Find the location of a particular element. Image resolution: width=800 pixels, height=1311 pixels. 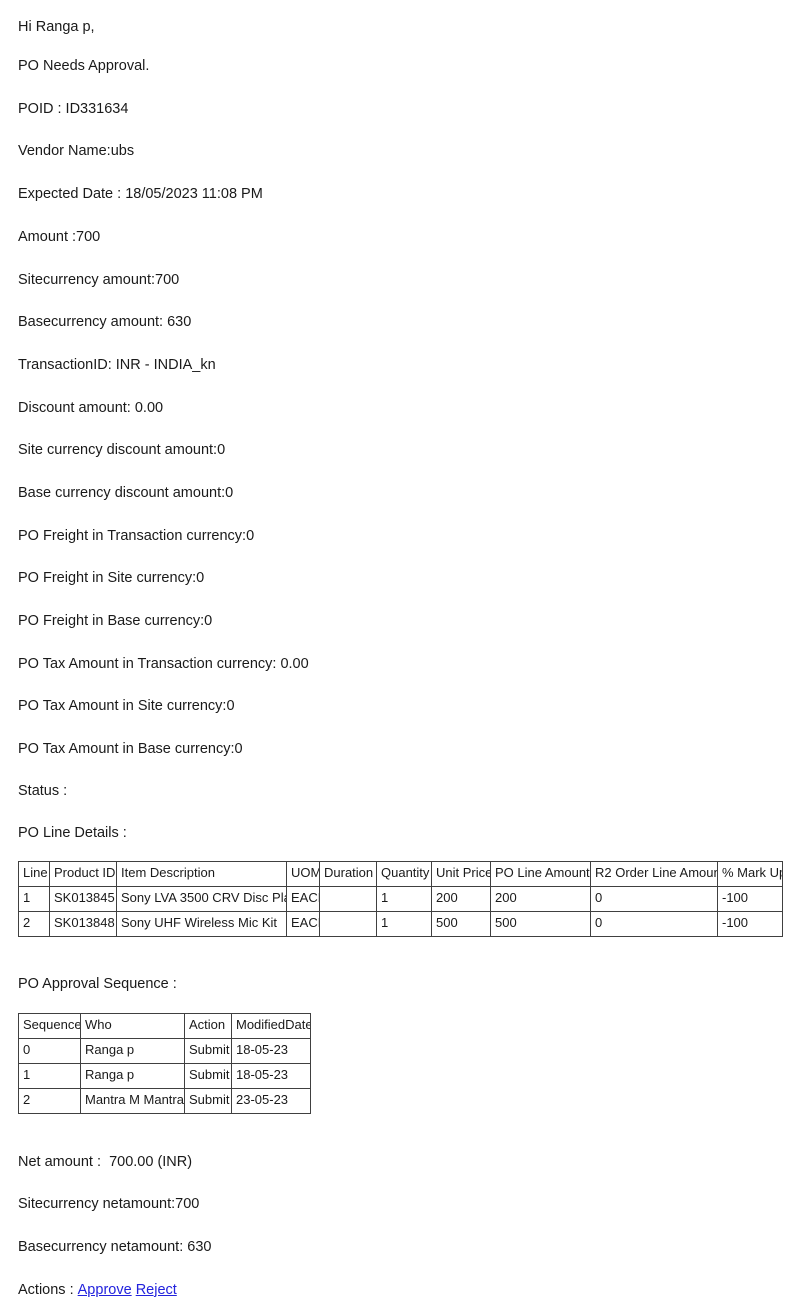

table-row: 1 Ranga p Submit 18-05-23 is located at coordinates (164, 1075).